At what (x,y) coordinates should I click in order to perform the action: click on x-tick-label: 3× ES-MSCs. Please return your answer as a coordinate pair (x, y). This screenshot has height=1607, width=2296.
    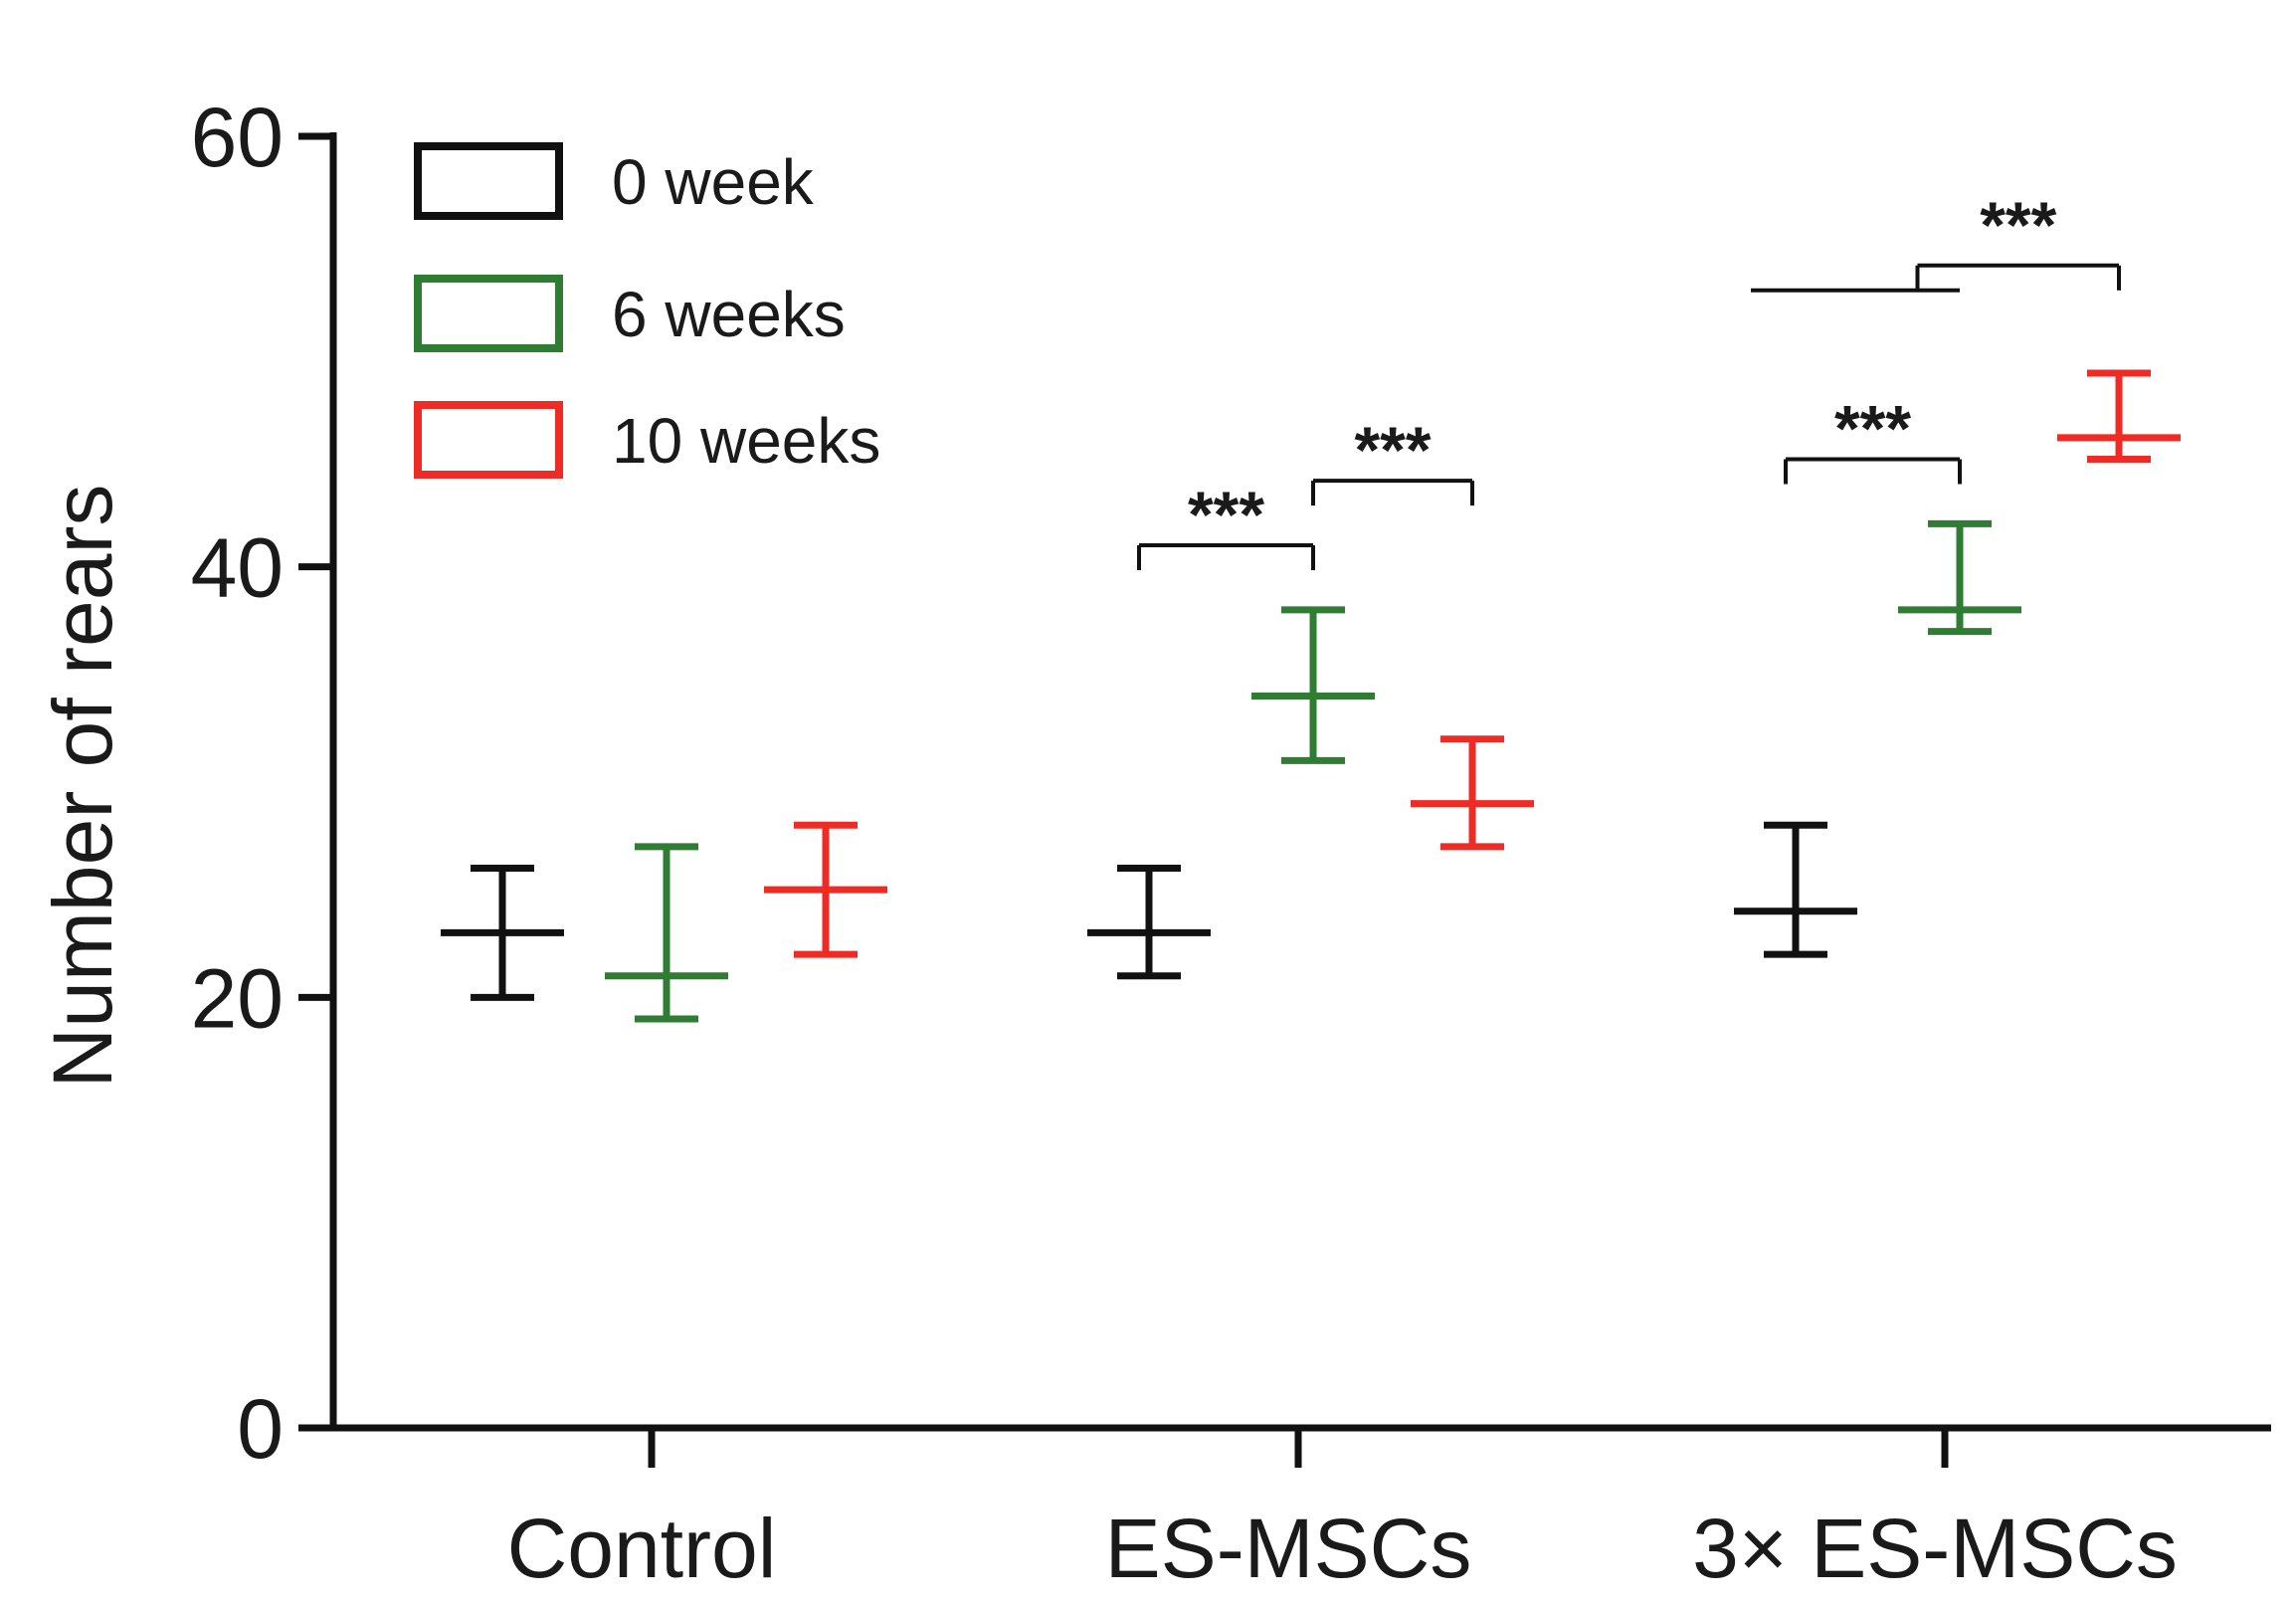
    Looking at the image, I should click on (1935, 1548).